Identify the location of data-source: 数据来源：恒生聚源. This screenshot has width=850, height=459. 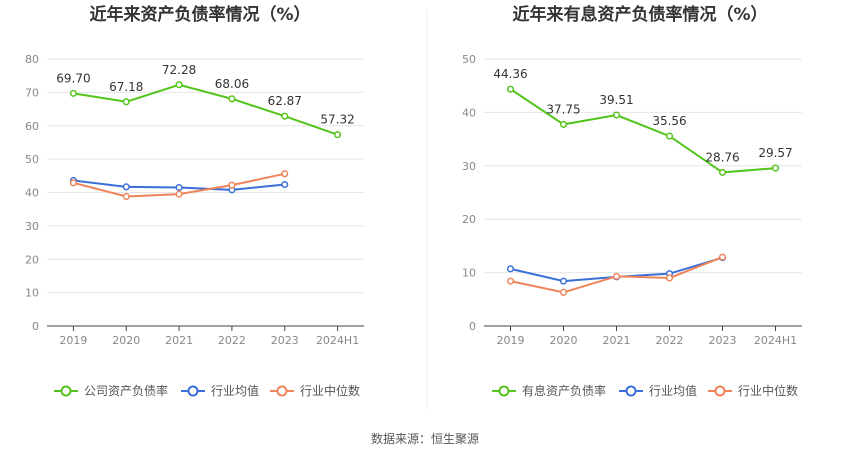
(425, 438).